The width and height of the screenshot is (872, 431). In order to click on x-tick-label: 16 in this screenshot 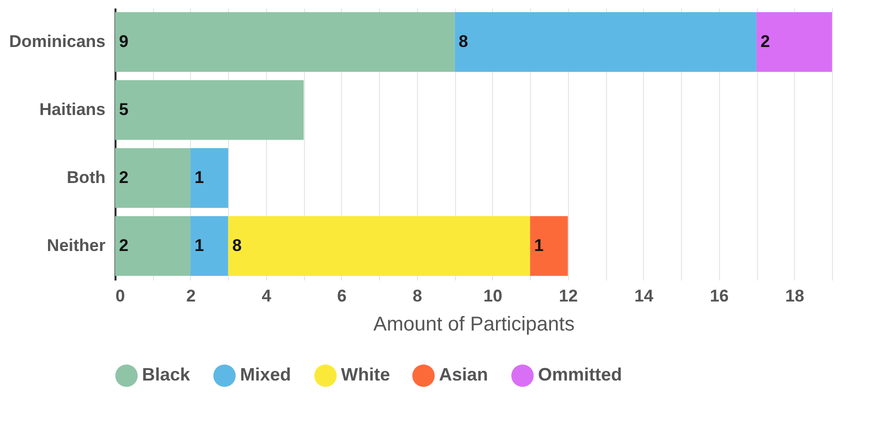, I will do `click(719, 296)`.